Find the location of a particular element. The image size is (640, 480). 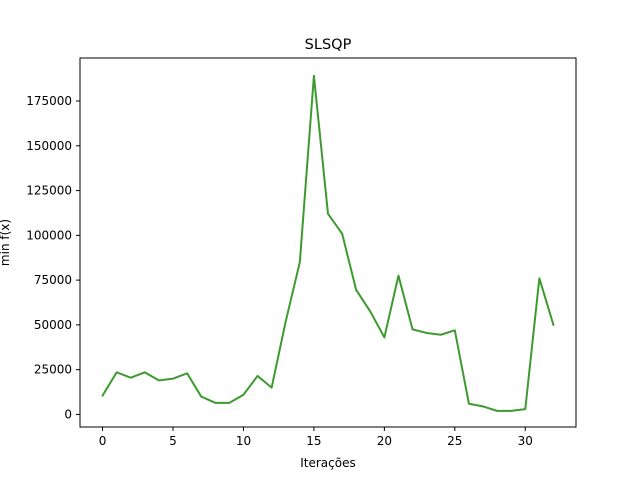

y-tick-label: 50000 is located at coordinates (53, 325).